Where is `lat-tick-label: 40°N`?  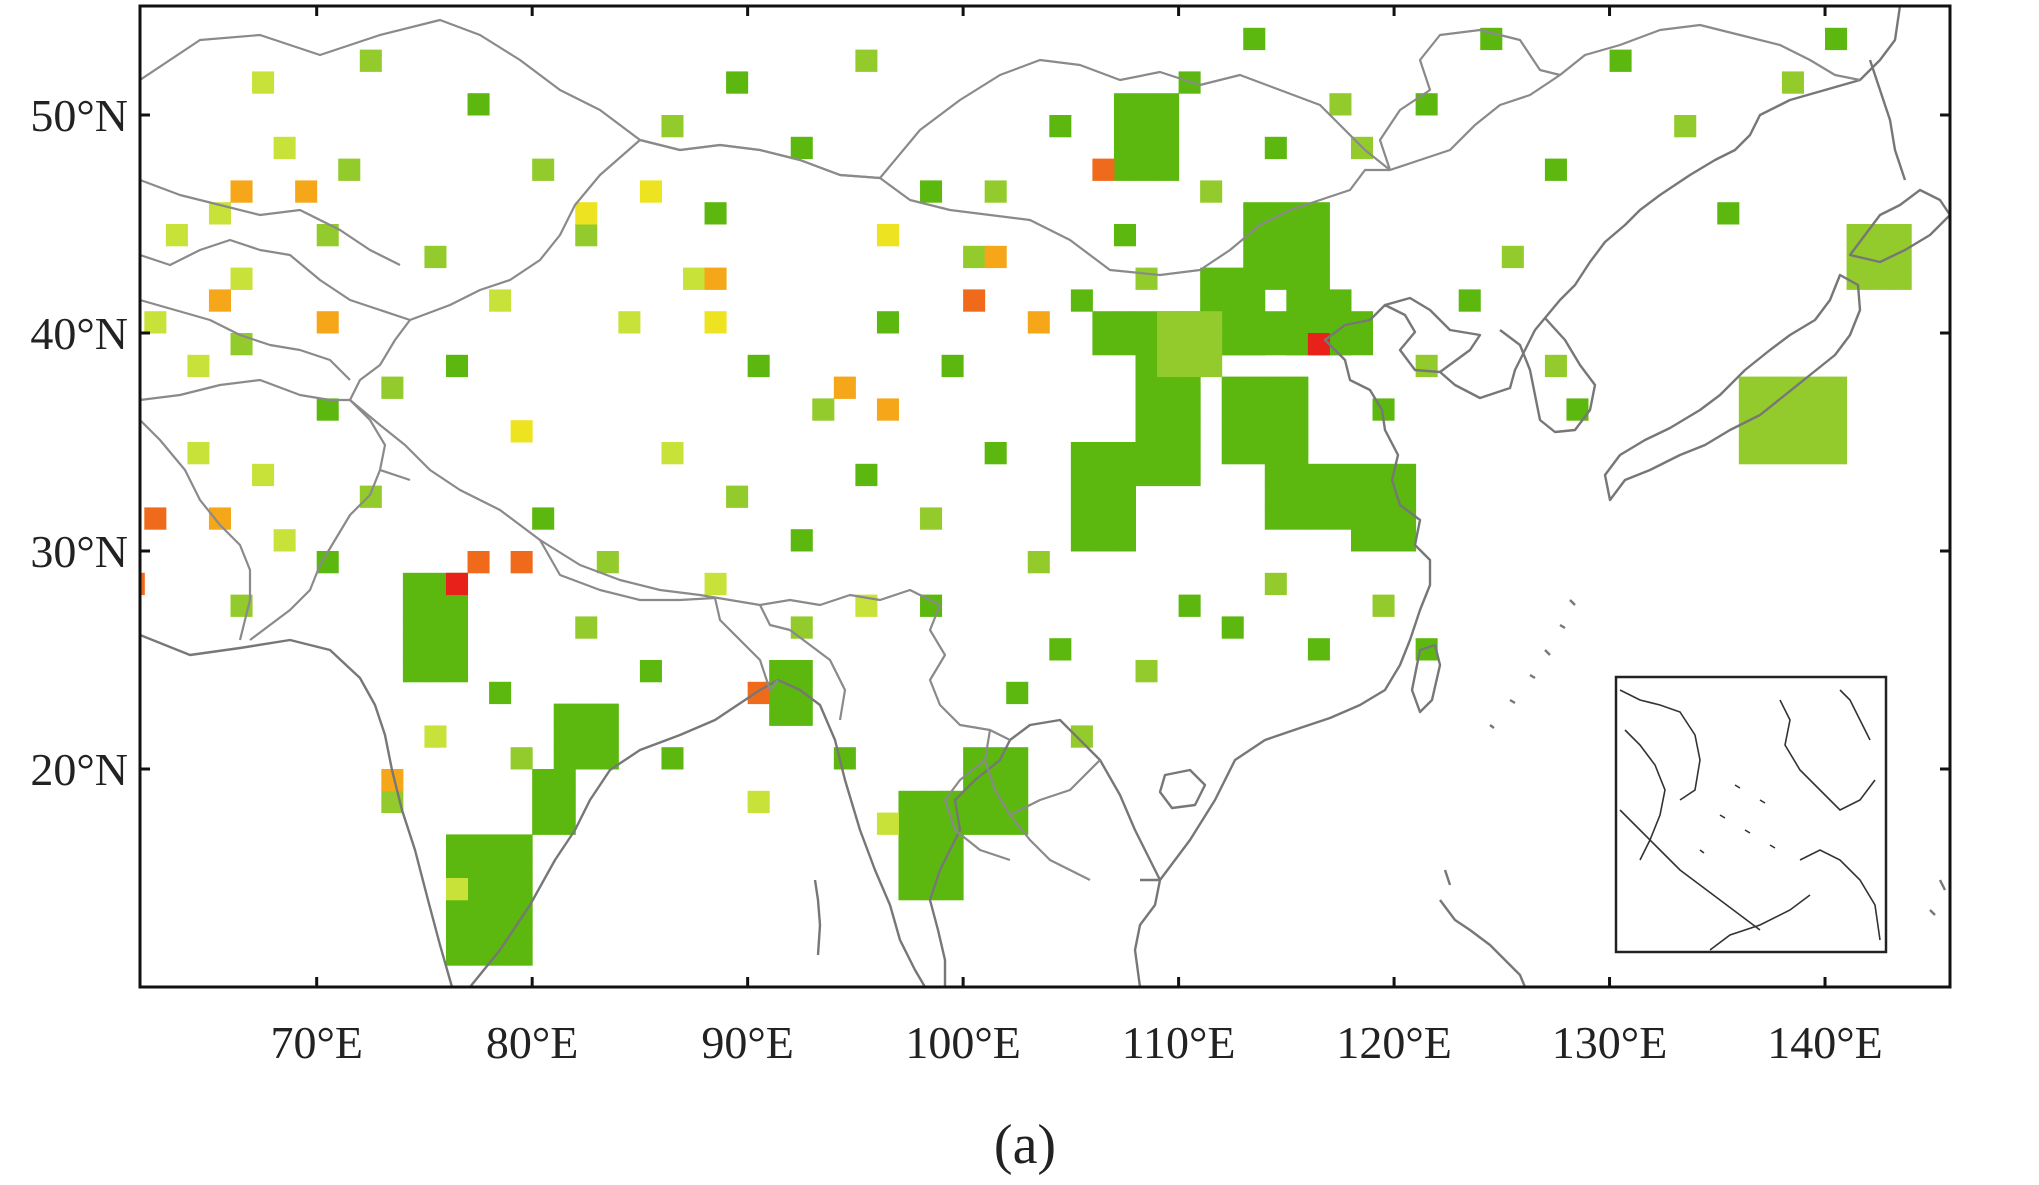 lat-tick-label: 40°N is located at coordinates (79, 333).